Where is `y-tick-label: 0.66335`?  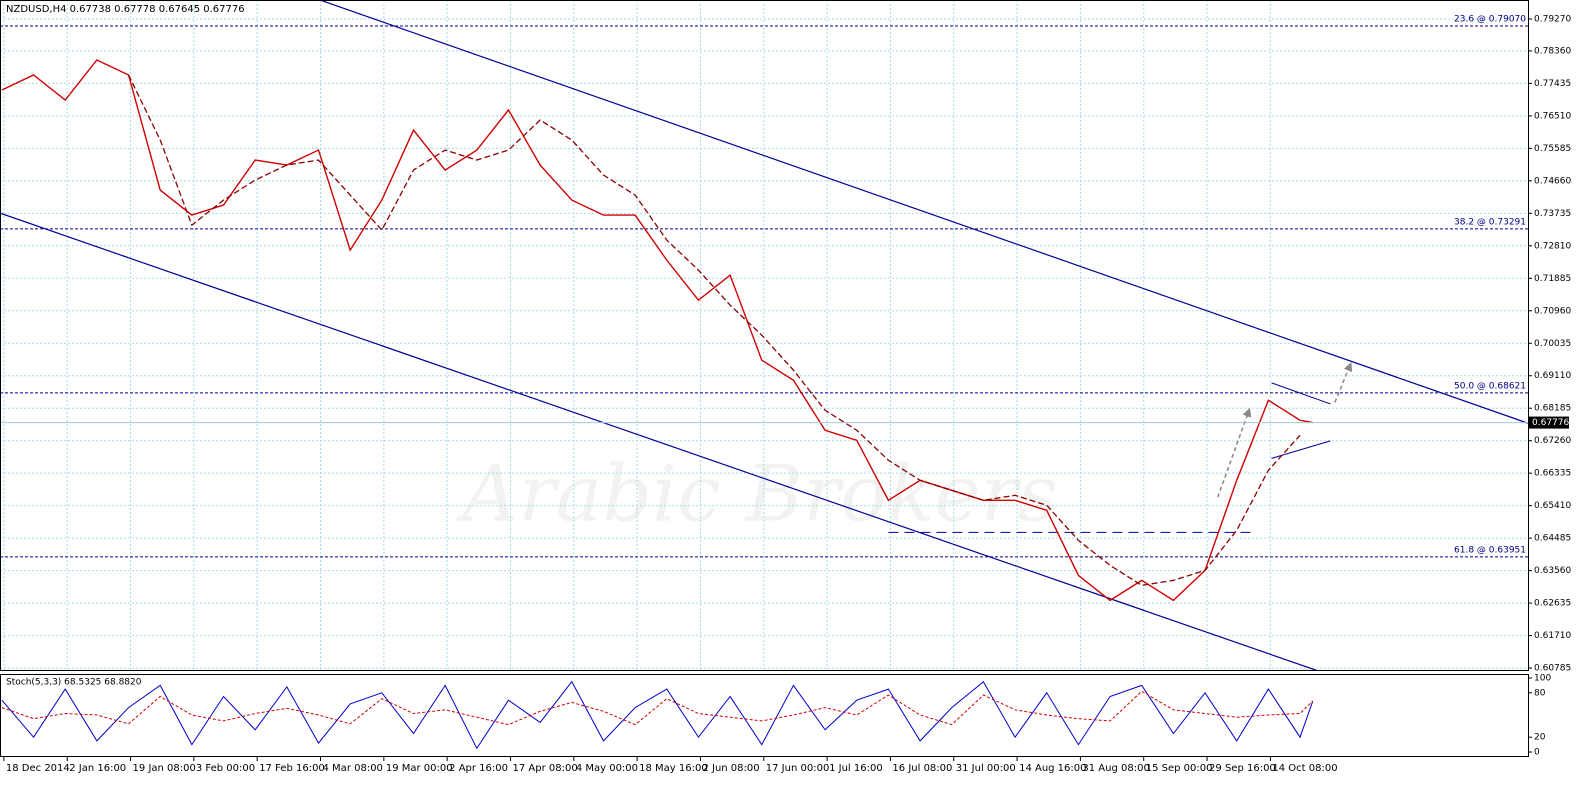
y-tick-label: 0.66335 is located at coordinates (1552, 474).